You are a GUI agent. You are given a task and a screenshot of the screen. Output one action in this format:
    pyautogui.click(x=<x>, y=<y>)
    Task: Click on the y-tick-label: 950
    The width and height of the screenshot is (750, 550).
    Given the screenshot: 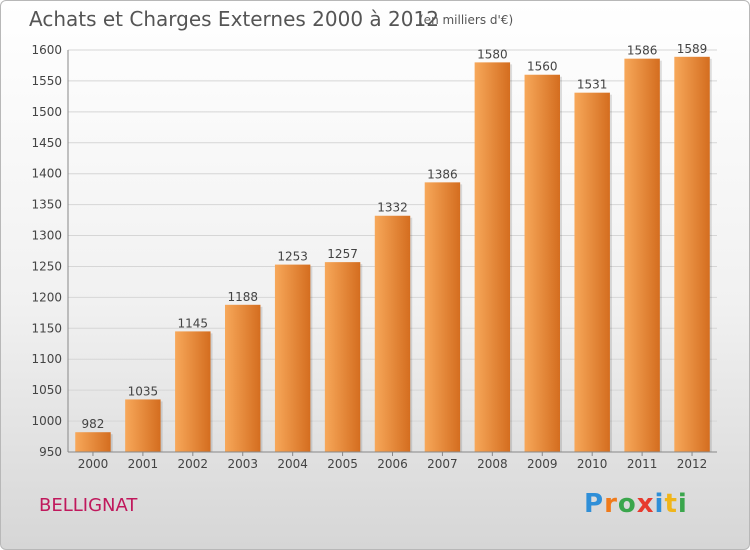 What is the action you would take?
    pyautogui.click(x=50, y=452)
    